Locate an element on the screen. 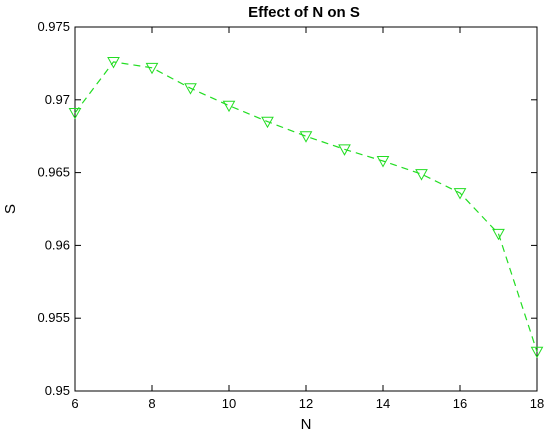 Image resolution: width=550 pixels, height=437 pixels. x-tick-label: 6 is located at coordinates (74, 403).